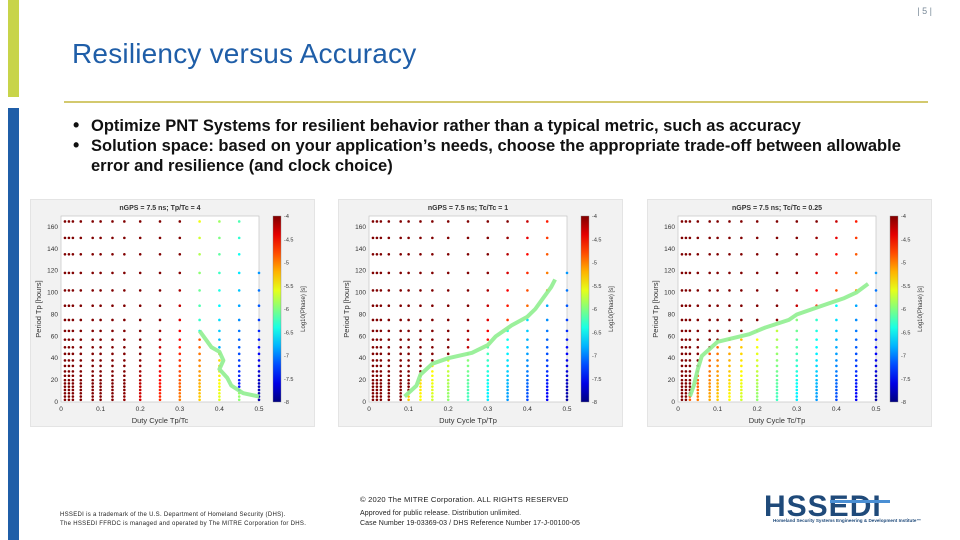 The height and width of the screenshot is (540, 960). Describe the element at coordinates (38, 308) in the screenshot. I see `y-axis-label: Period Tp [hours]` at that location.